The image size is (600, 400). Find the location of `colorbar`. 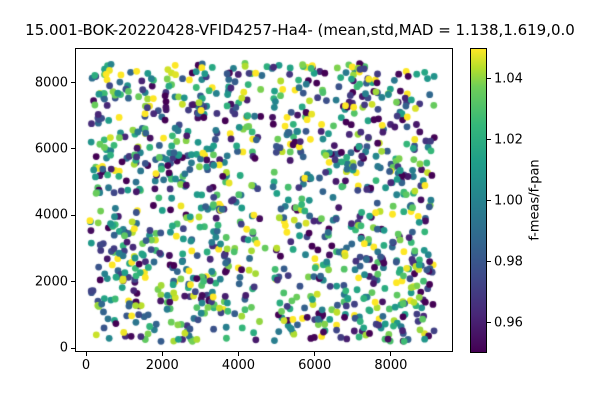

colorbar is located at coordinates (478, 200).